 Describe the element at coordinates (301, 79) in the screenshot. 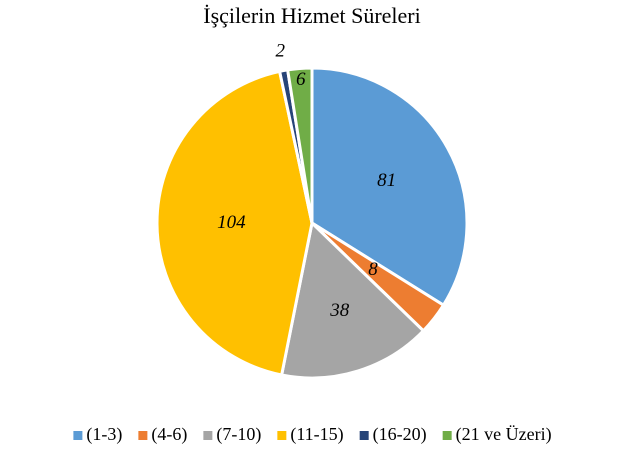

I see `data-label: 6` at that location.